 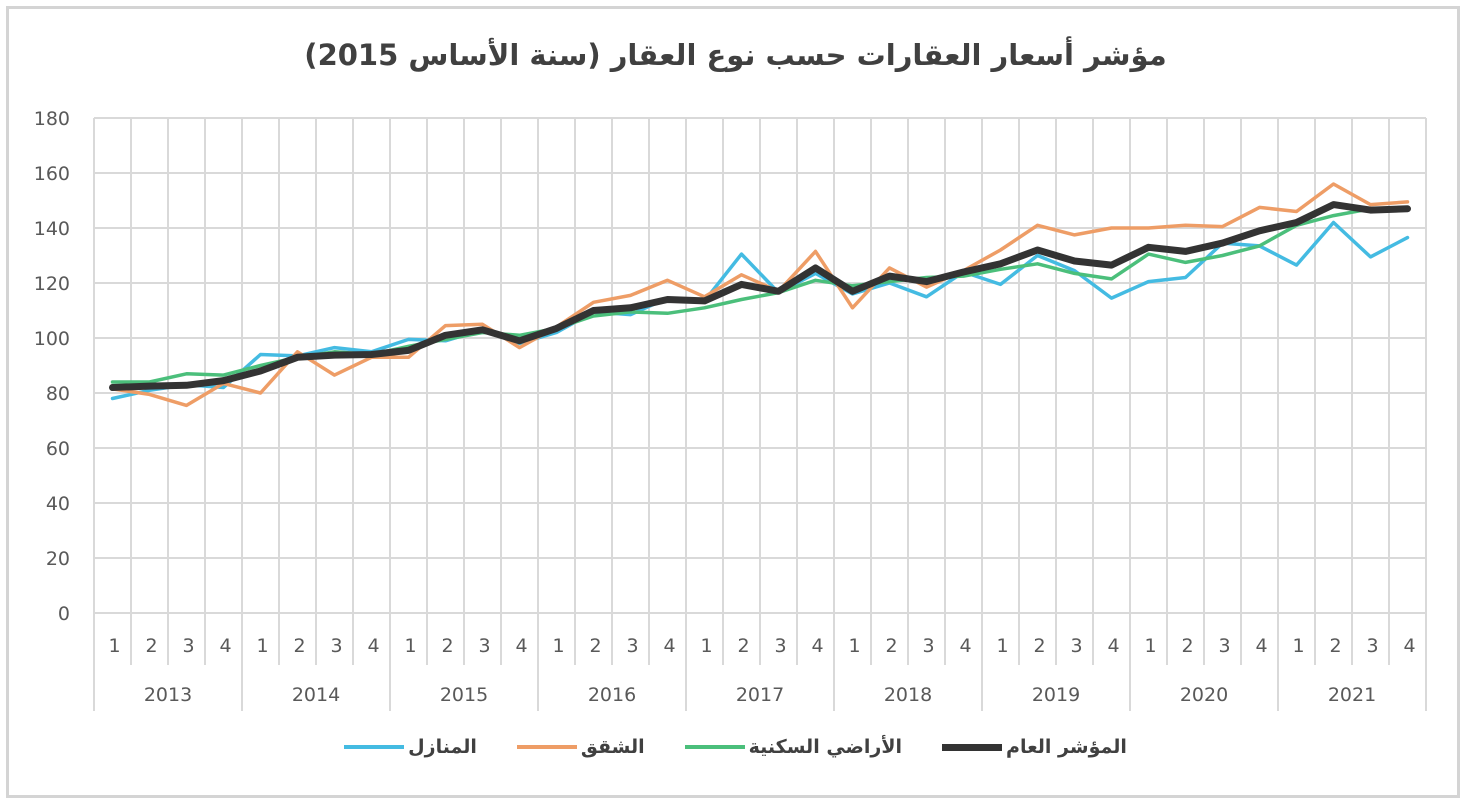 I want to click on year-tick-label: 2017, so click(x=760, y=695).